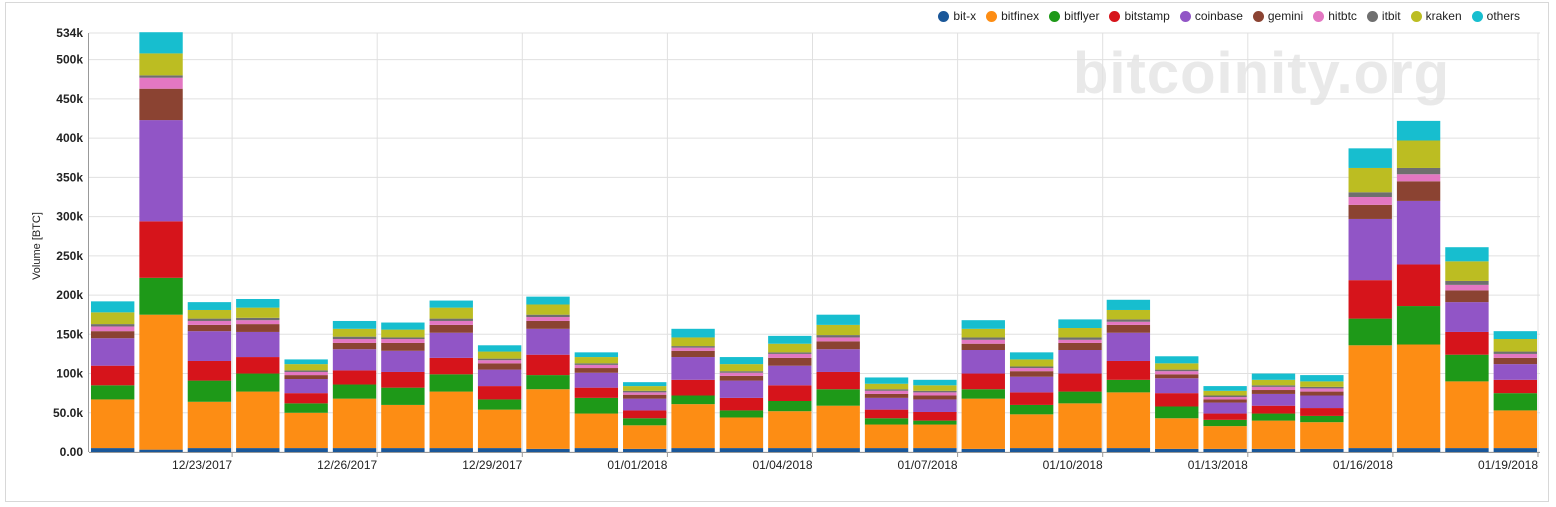 The image size is (1556, 507). I want to click on legend-item-bitfinex: bitfinex, so click(1012, 16).